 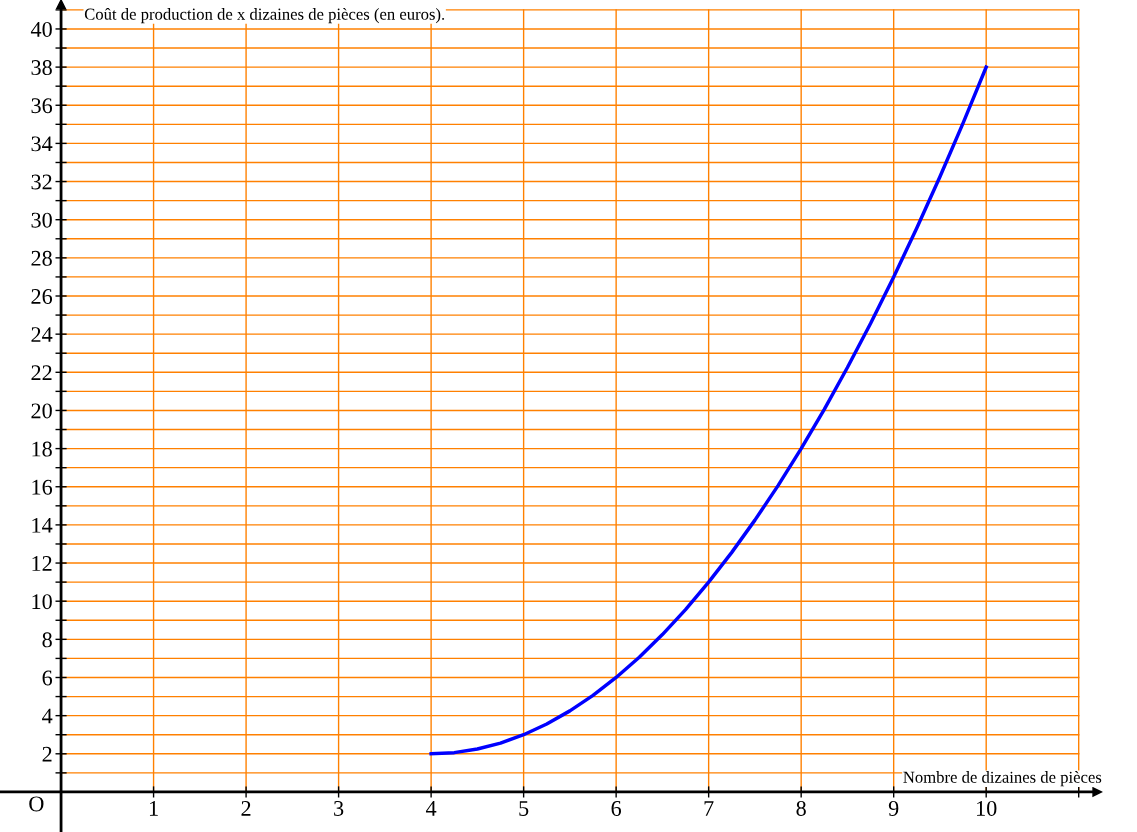 I want to click on x-axis-title: Nombre de dizaines de pièces, so click(x=1002, y=779).